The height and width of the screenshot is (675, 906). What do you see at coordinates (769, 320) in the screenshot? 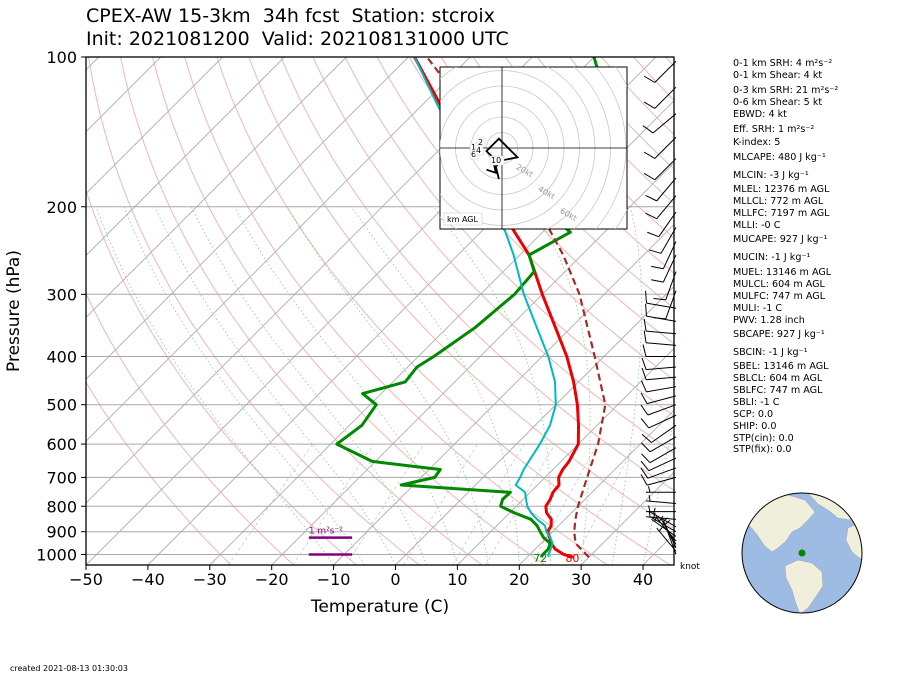
I see `index-line: PWV: 1.28 inch` at bounding box center [769, 320].